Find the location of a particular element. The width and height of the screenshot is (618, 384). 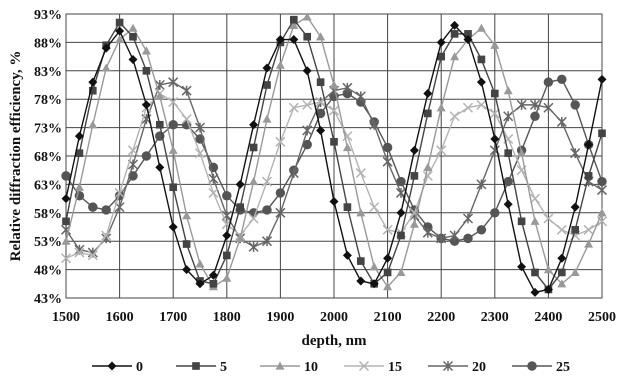

legend-label: 0 is located at coordinates (139, 367).